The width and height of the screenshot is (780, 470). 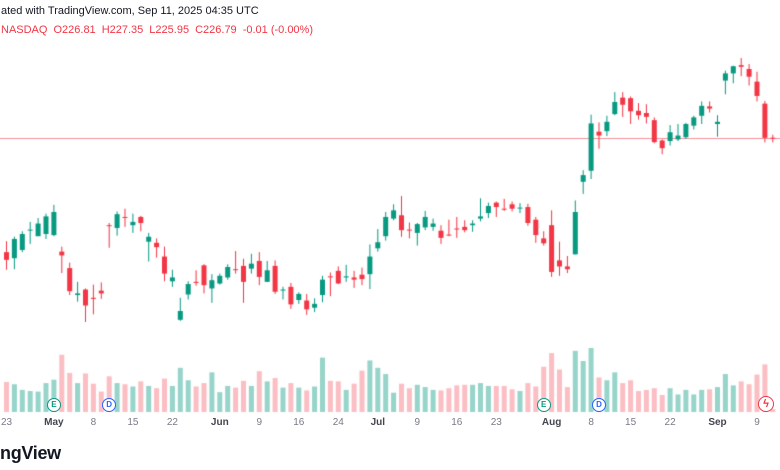 I want to click on close-value: C226.79, so click(x=216, y=30).